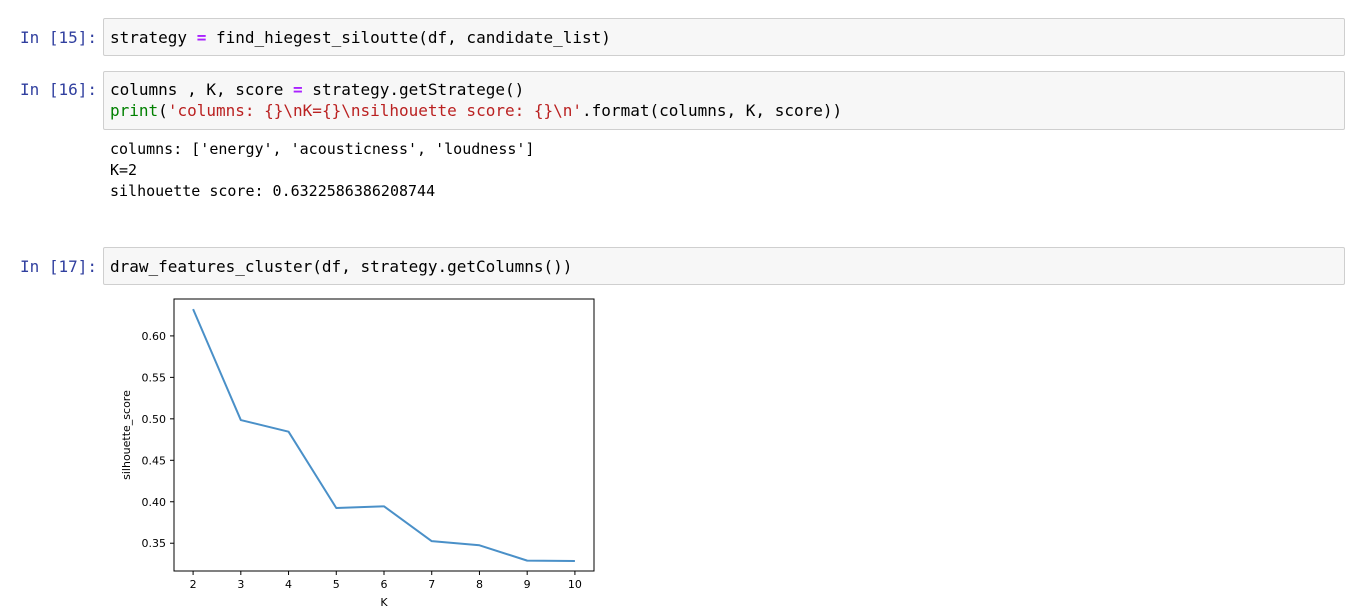 Image resolution: width=1363 pixels, height=610 pixels. What do you see at coordinates (58, 37) in the screenshot?
I see `cell-prompt: In [15]:` at bounding box center [58, 37].